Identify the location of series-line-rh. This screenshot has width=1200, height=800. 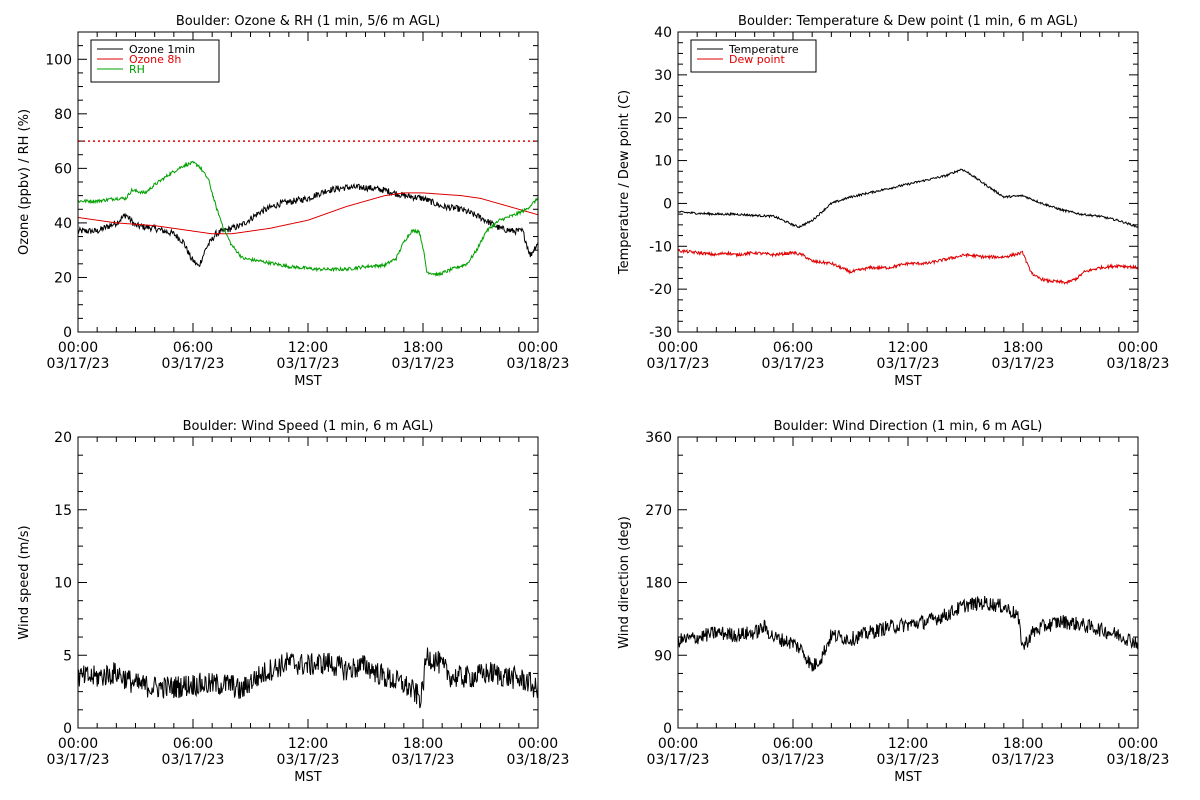
(308, 219).